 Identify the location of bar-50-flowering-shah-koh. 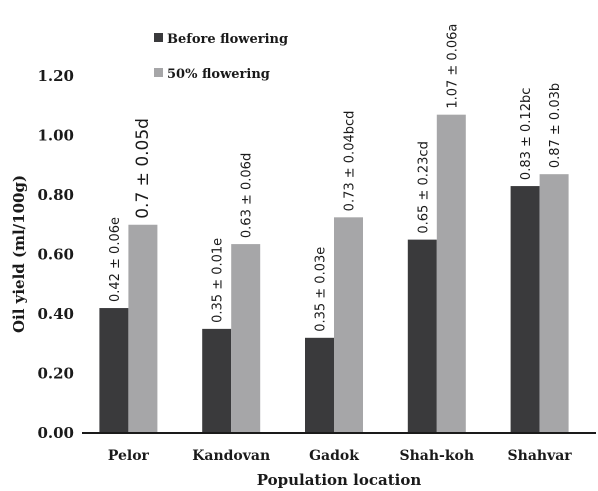
(451, 274).